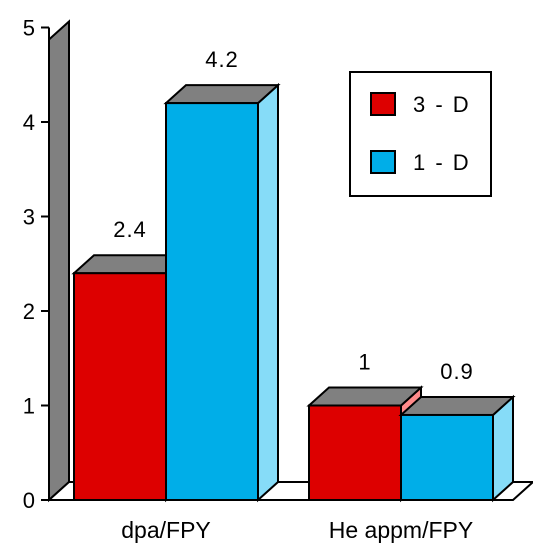  I want to click on chart-side-wall, so click(59, 261).